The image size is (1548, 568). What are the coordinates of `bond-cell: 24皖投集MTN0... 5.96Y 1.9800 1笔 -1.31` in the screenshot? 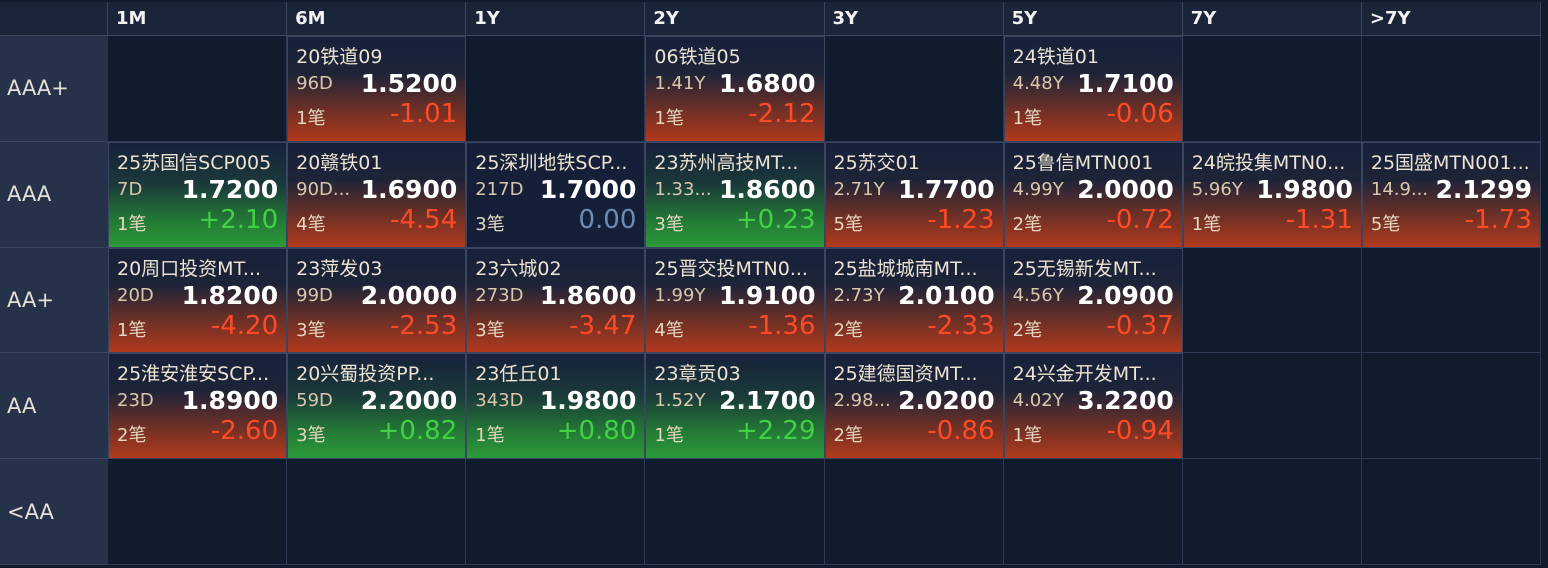 It's located at (1272, 194).